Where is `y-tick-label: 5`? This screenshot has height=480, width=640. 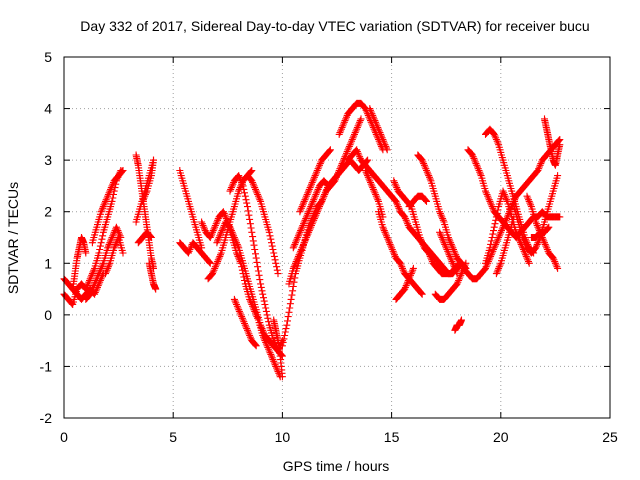
y-tick-label: 5 is located at coordinates (48, 57).